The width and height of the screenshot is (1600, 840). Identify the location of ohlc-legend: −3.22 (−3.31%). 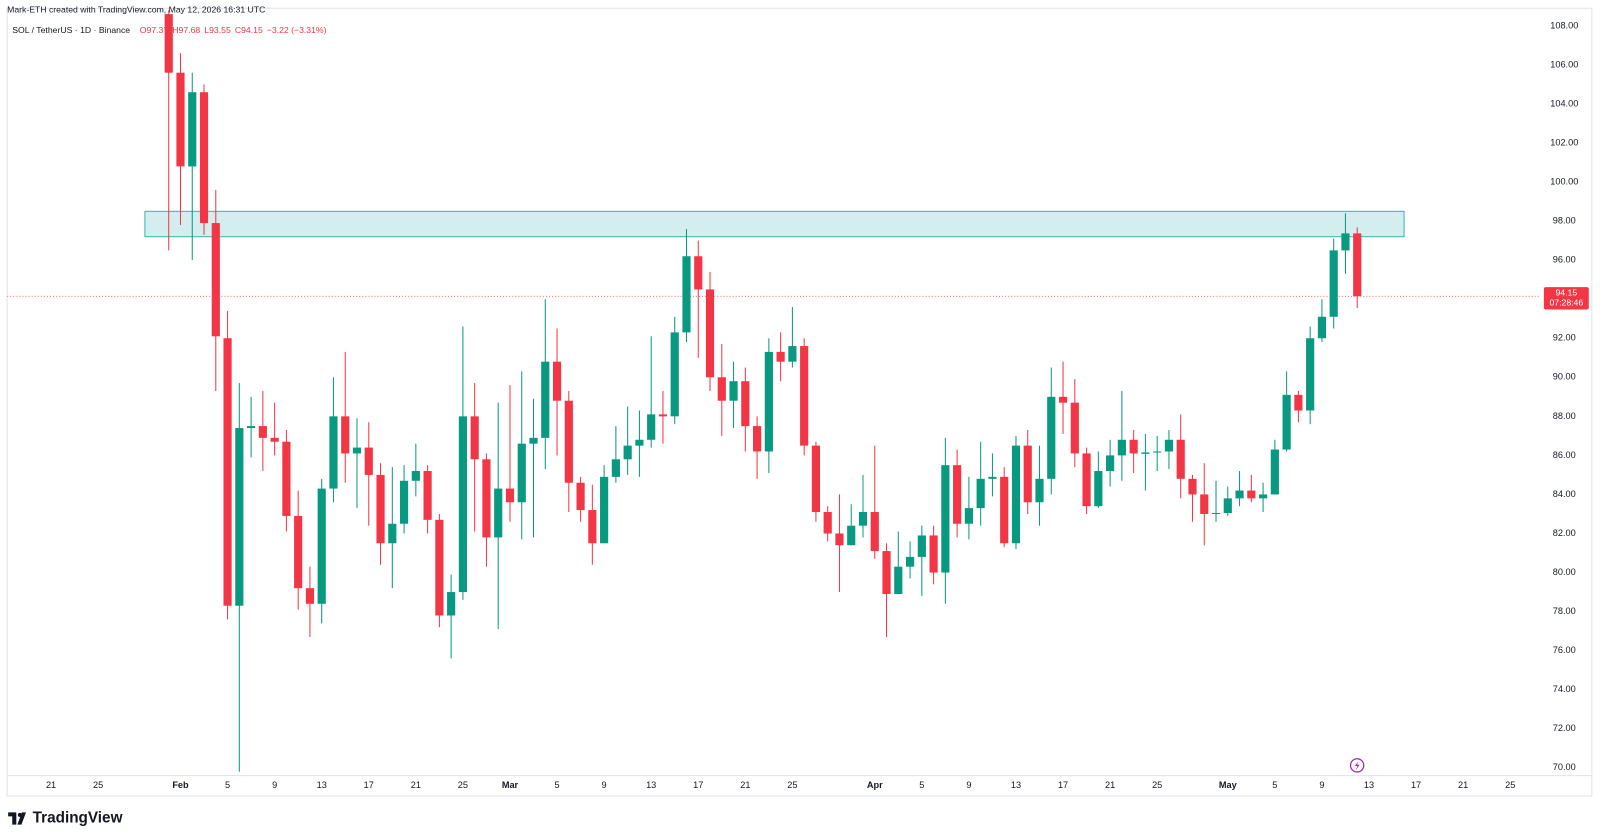
(297, 30).